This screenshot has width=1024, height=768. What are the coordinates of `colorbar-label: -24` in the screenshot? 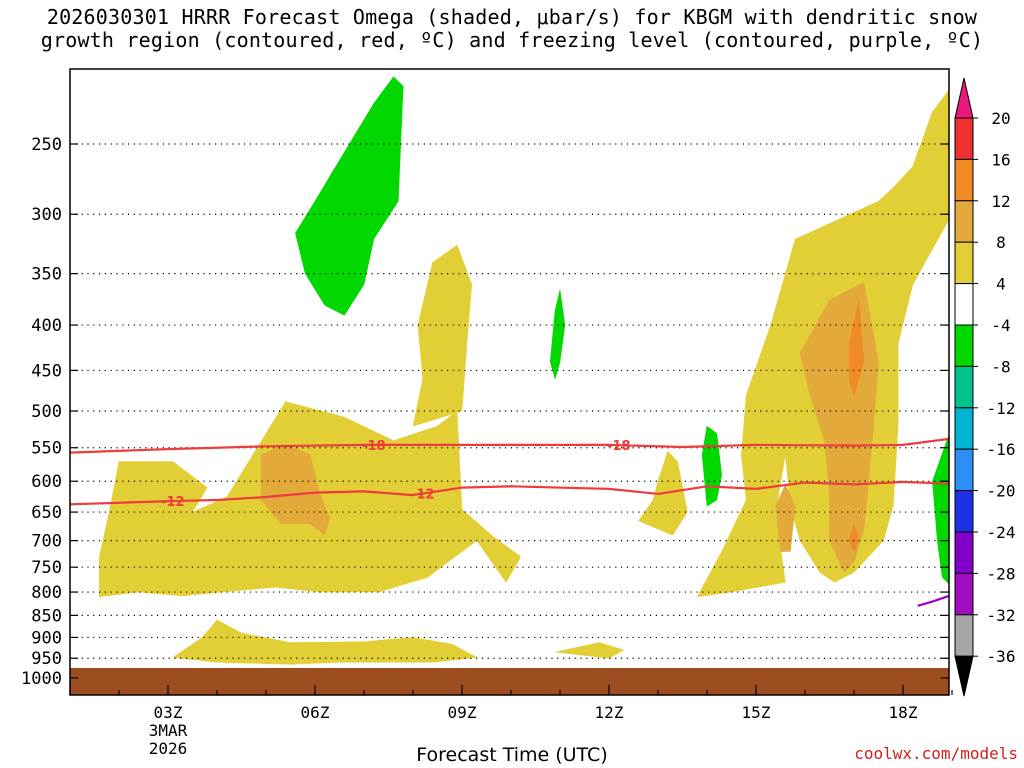 It's located at (1001, 532).